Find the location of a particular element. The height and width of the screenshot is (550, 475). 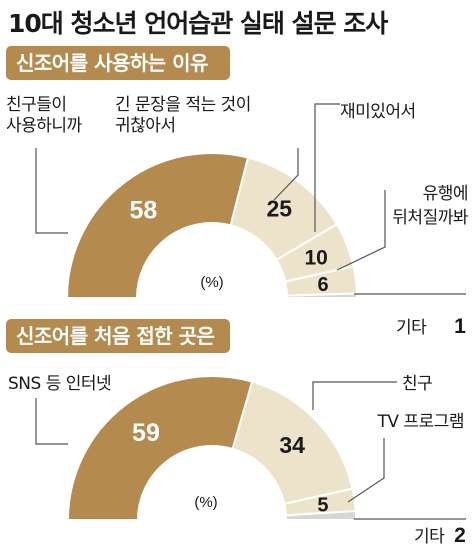

chart-2-title: 신조어를 처음 접한 곳은 is located at coordinates (118, 336).